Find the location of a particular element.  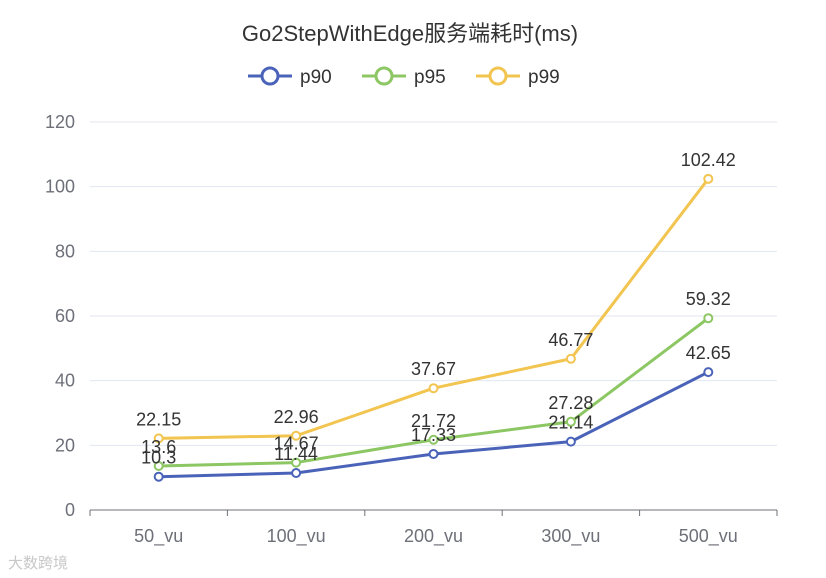

data-label: 102.42 is located at coordinates (708, 160).